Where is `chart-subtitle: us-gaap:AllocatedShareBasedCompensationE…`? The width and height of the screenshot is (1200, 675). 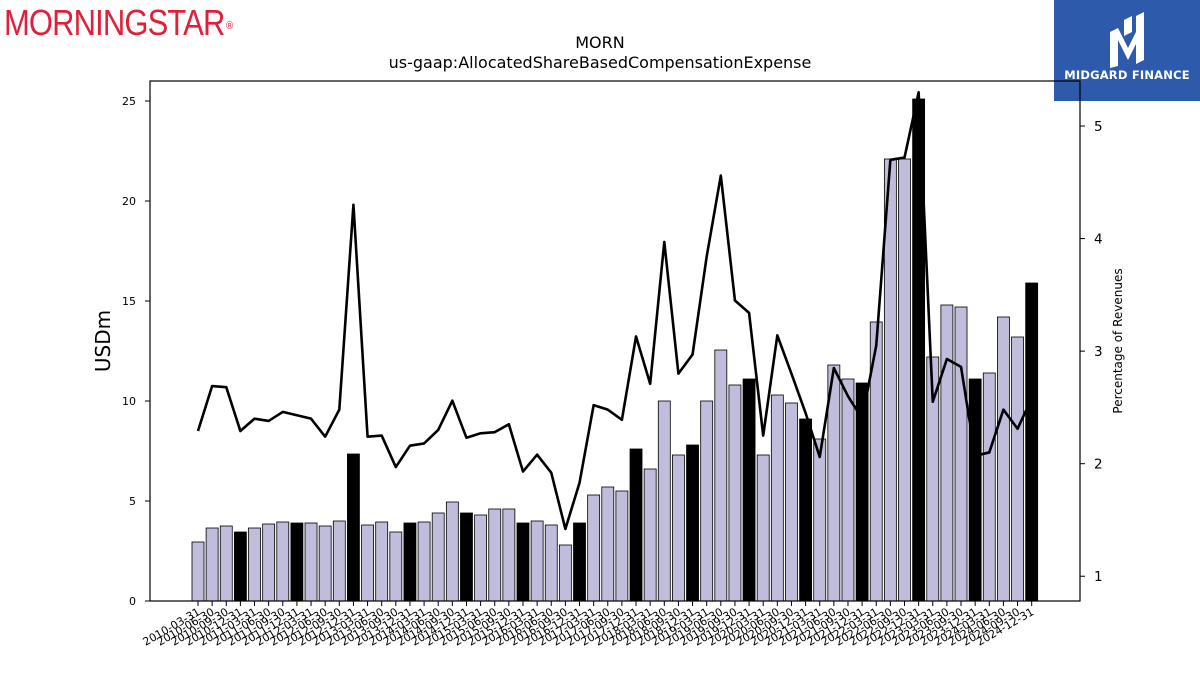 chart-subtitle: us-gaap:AllocatedShareBasedCompensationE… is located at coordinates (600, 62).